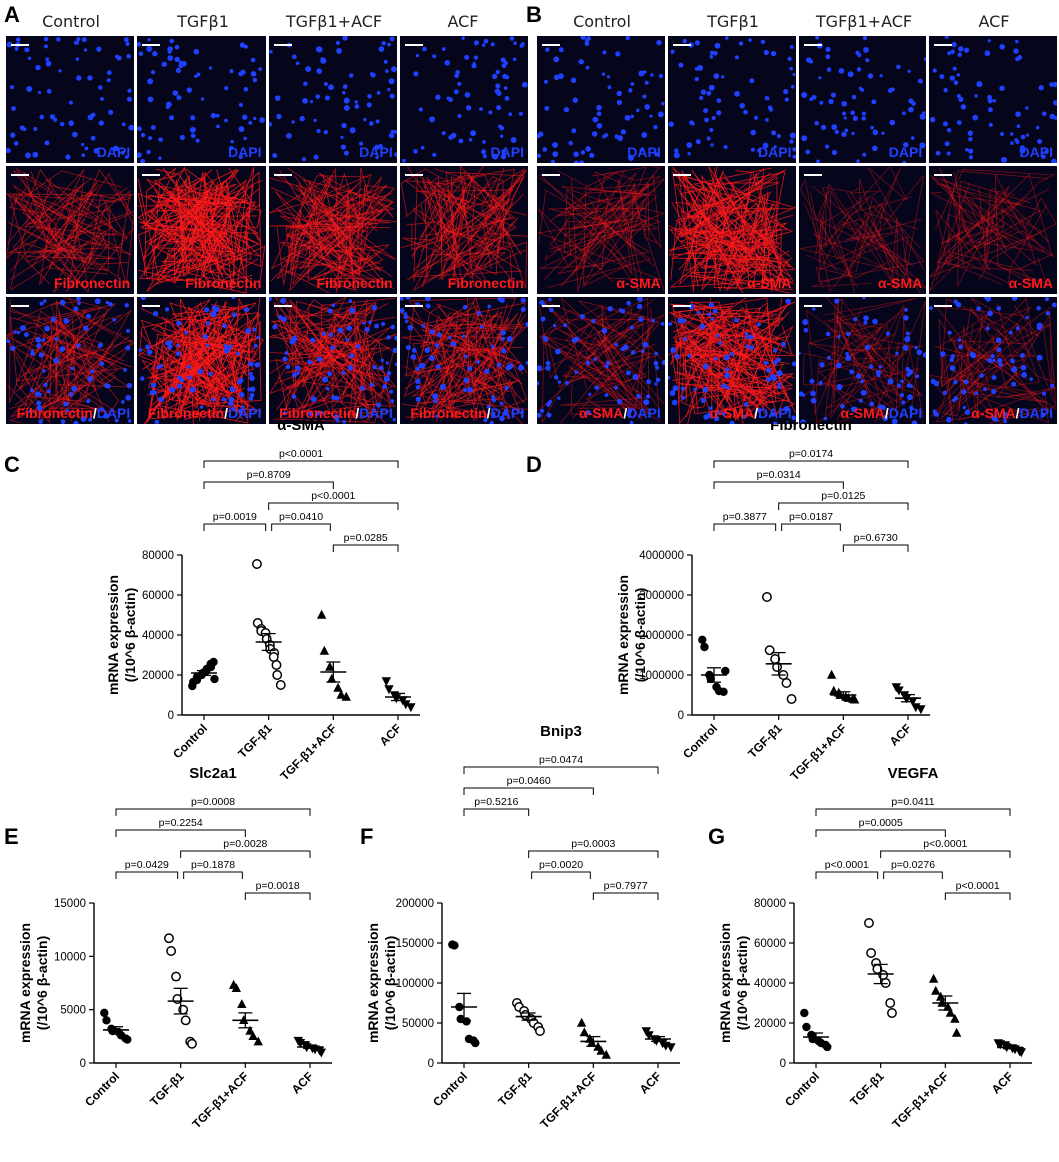 The height and width of the screenshot is (1162, 1059). What do you see at coordinates (681, 175) in the screenshot?
I see `scale-bar` at bounding box center [681, 175].